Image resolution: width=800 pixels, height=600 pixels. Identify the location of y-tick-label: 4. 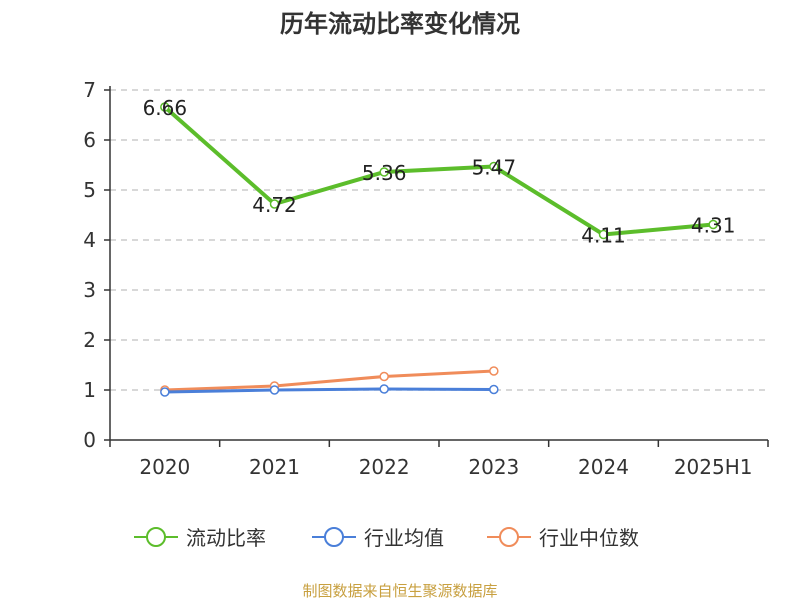
(89, 240).